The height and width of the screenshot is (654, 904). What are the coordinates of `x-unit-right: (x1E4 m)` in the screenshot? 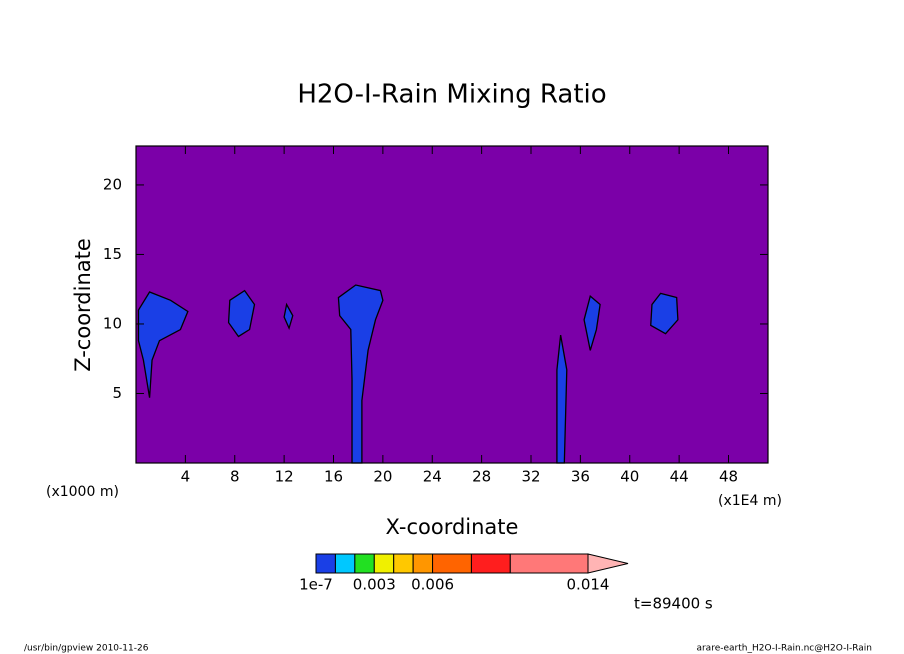 It's located at (750, 501).